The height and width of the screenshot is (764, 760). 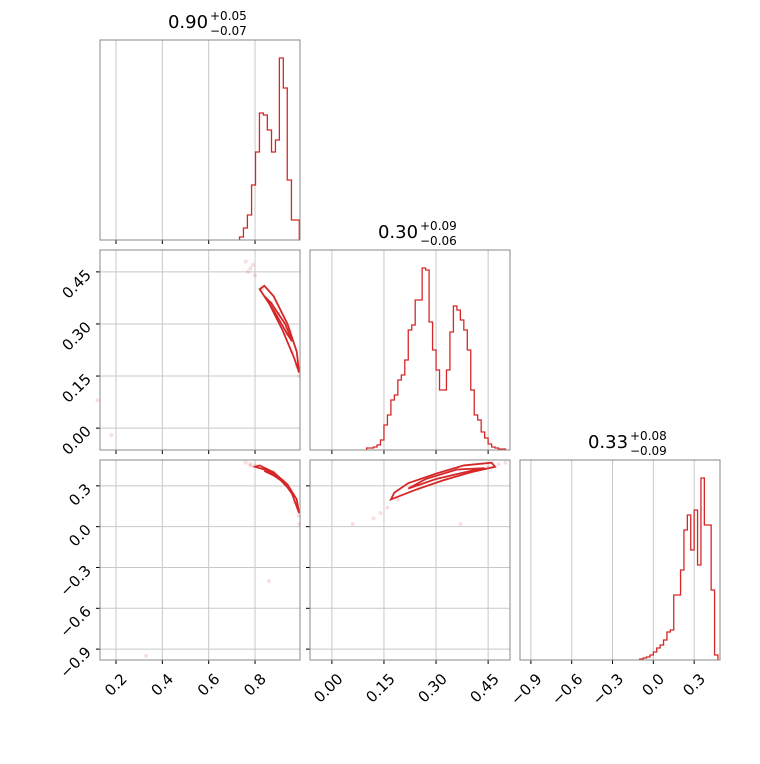 I want to click on panel: 0.30 +0.09−0.06, so click(x=410, y=336).